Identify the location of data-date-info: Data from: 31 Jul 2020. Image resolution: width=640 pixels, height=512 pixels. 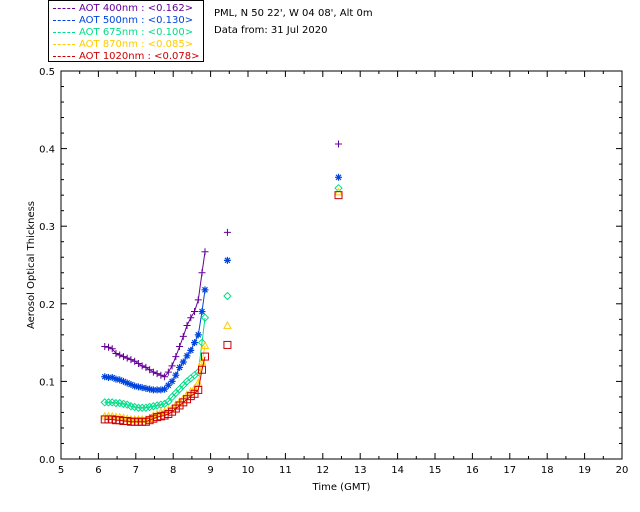
(271, 30).